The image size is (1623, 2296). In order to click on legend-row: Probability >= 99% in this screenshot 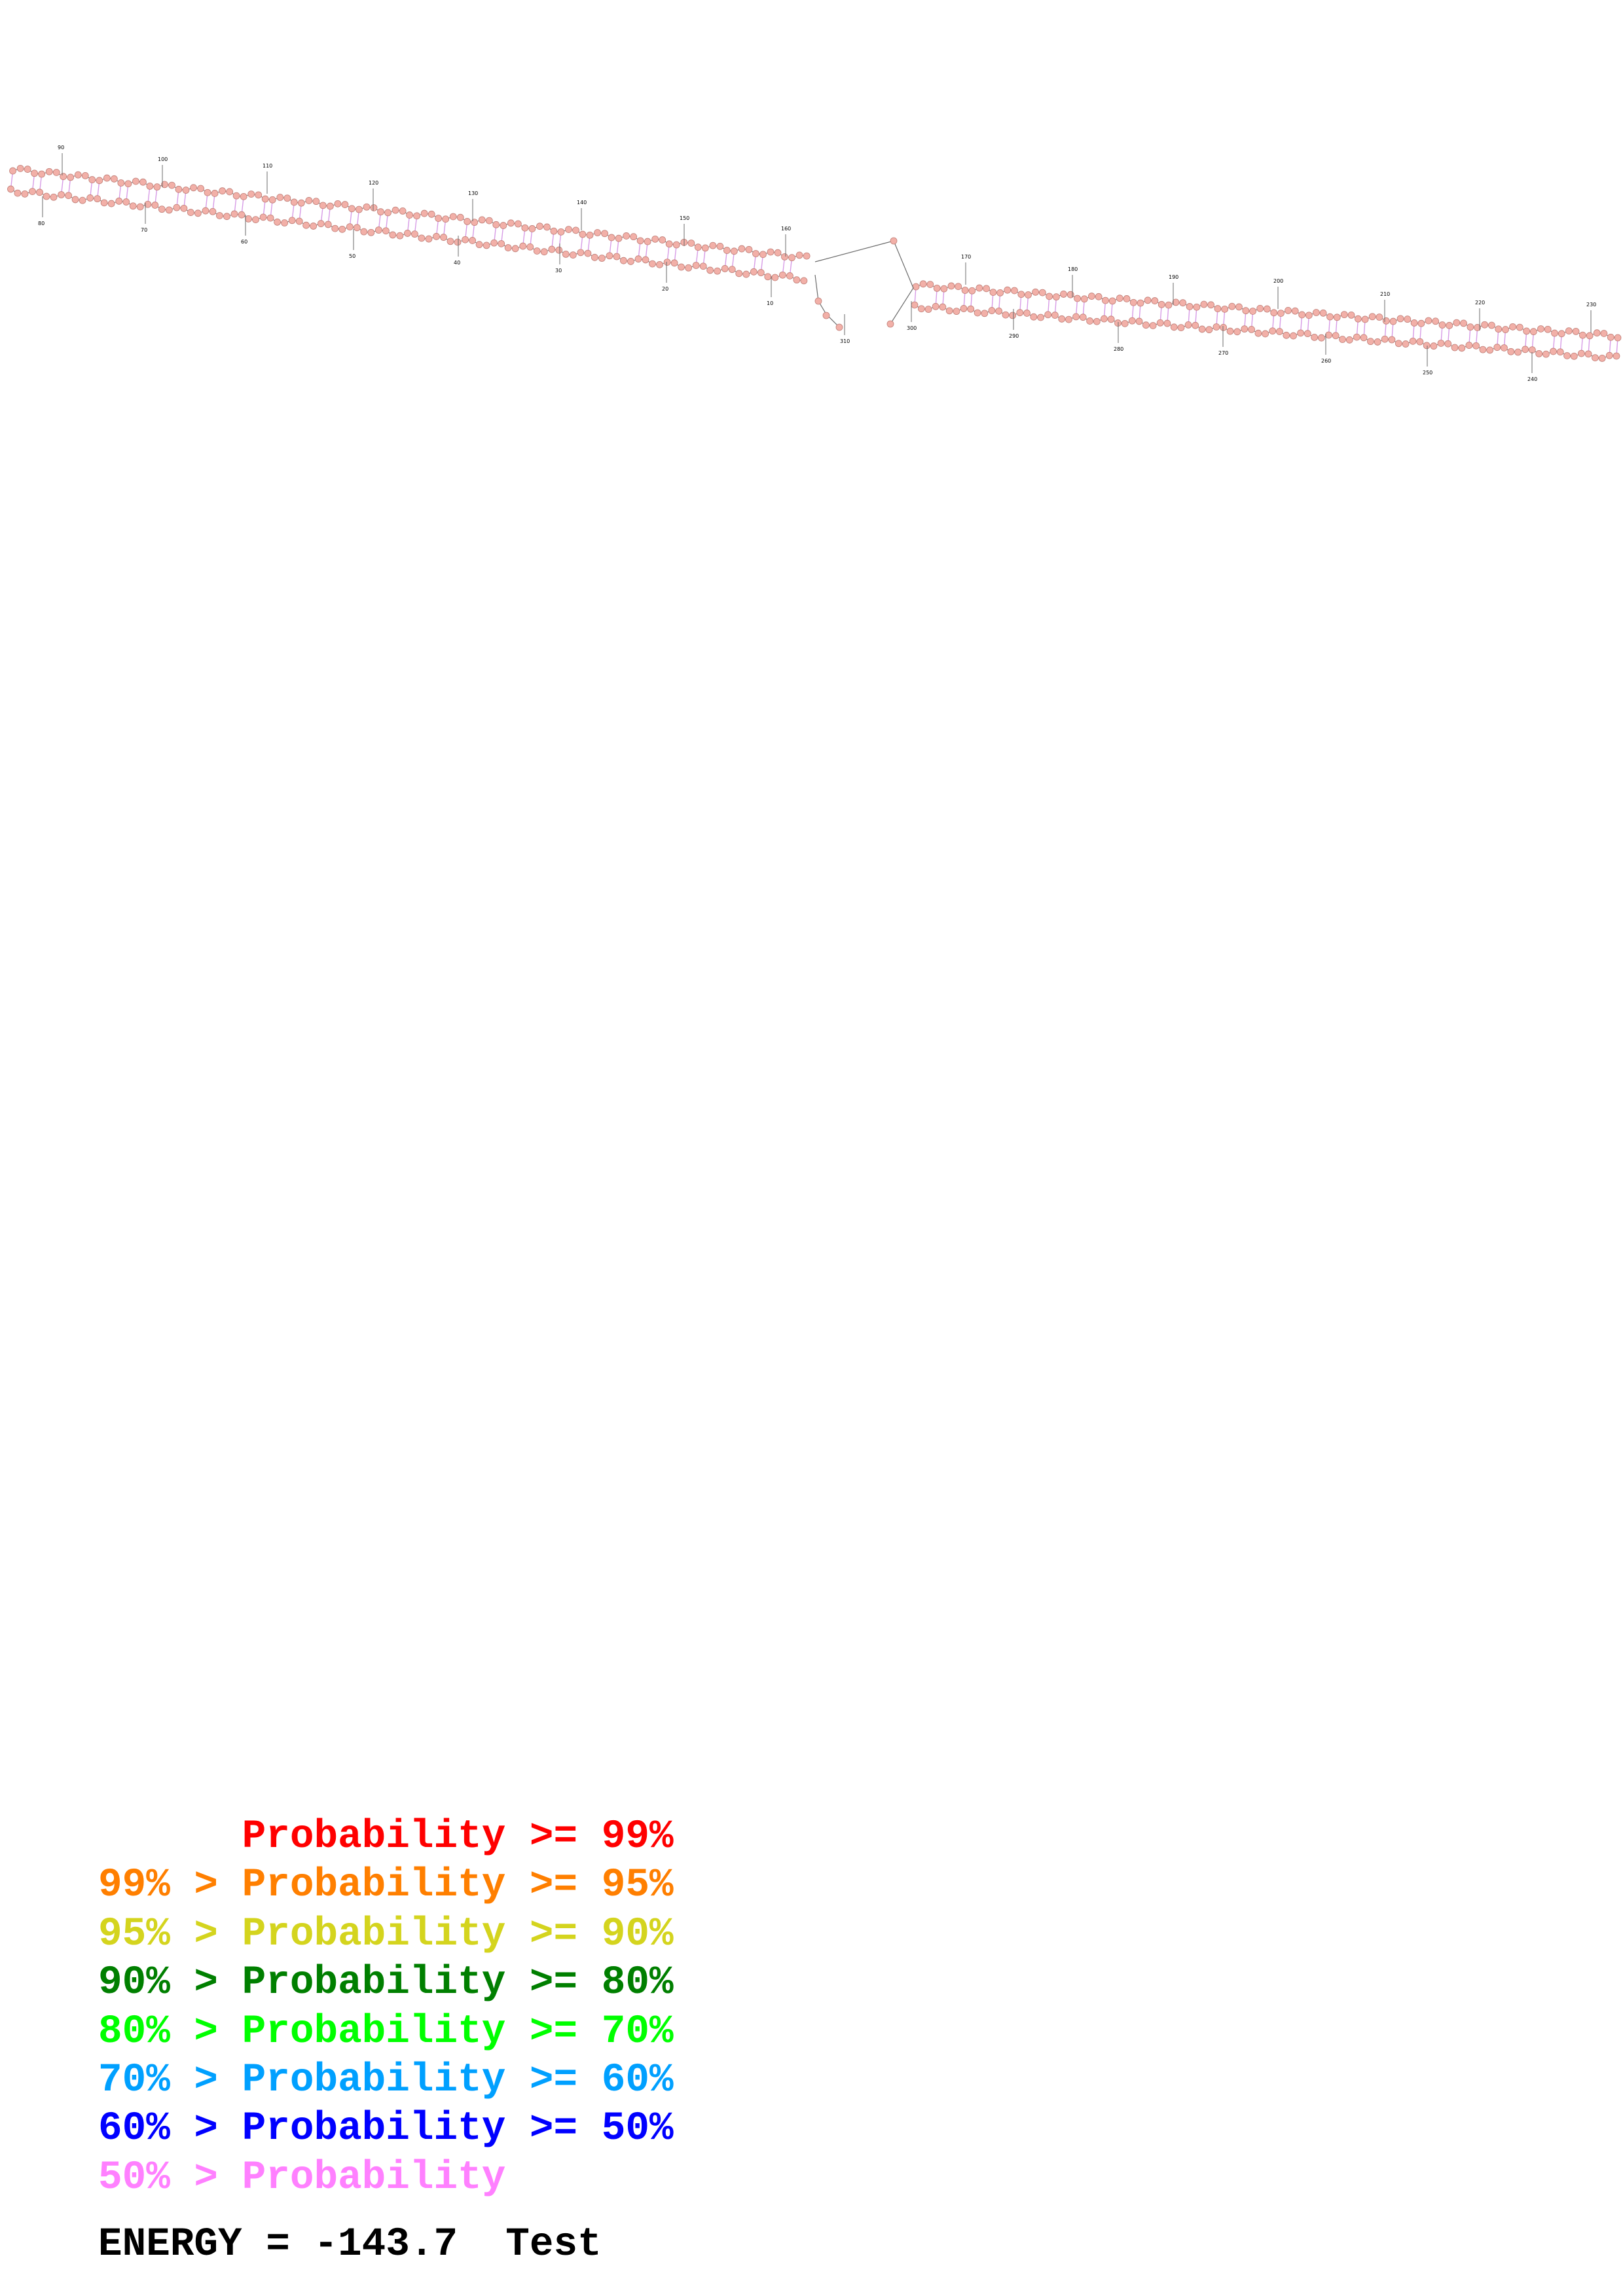, I will do `click(386, 1837)`.